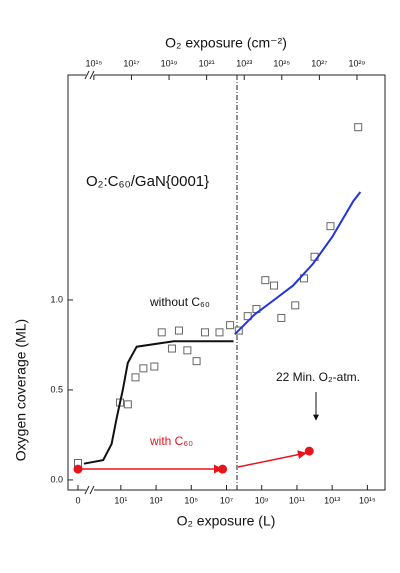  I want to click on x2-axis-label: O₂ exposure (cm⁻²), so click(226, 43).